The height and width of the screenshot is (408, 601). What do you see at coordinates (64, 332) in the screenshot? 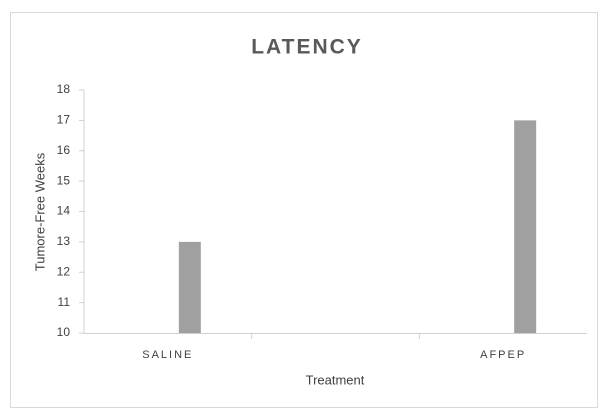
I see `y-tick-label: 10` at bounding box center [64, 332].